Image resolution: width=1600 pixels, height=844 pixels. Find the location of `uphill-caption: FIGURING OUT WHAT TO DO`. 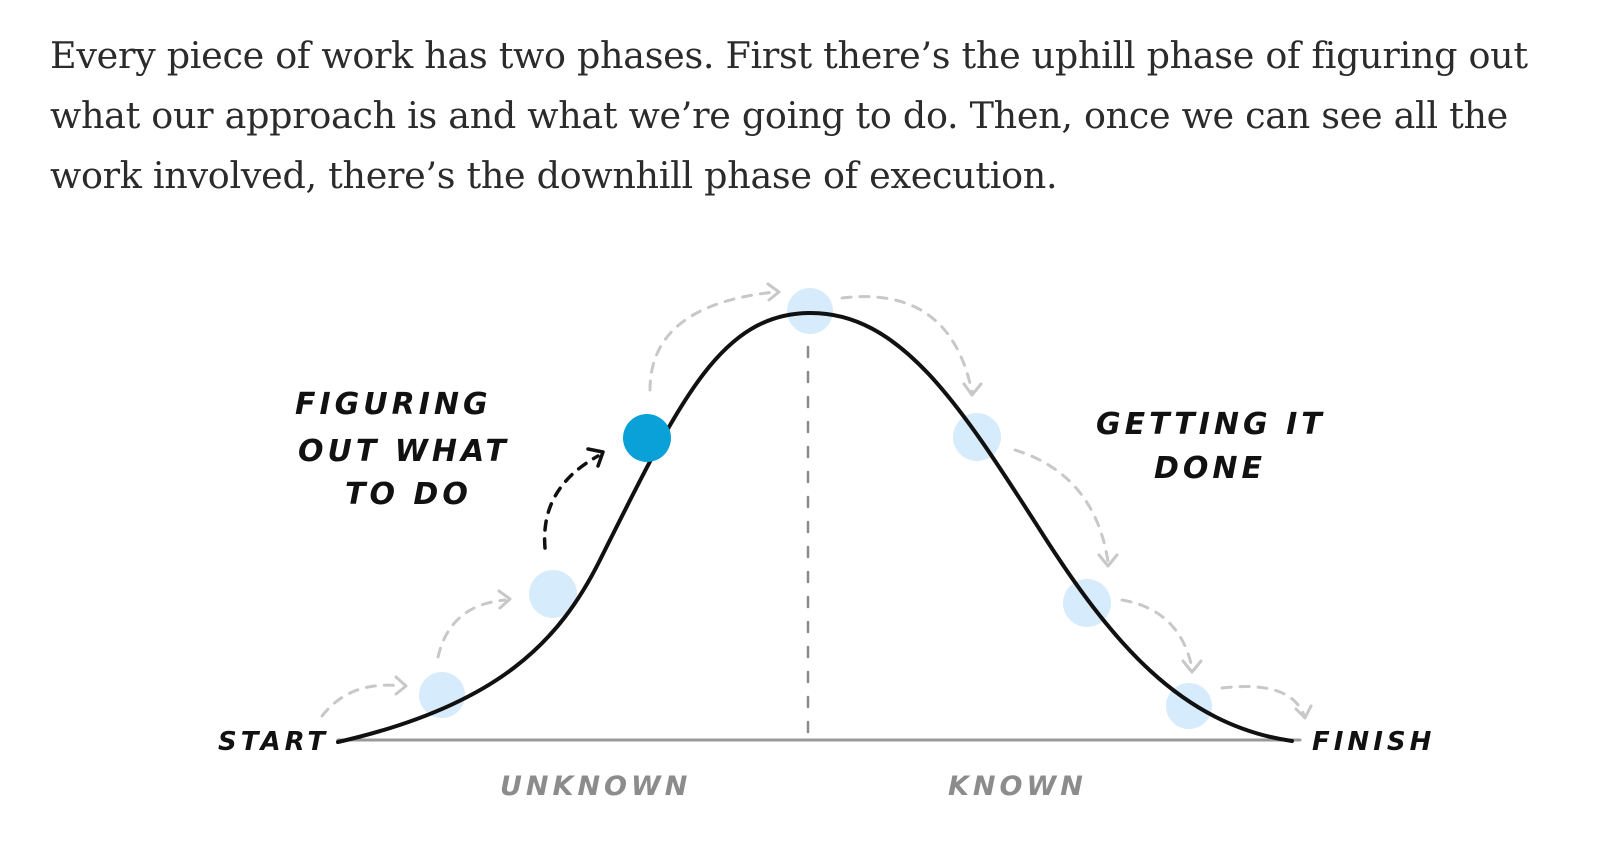

uphill-caption: FIGURING OUT WHAT TO DO is located at coordinates (402, 449).